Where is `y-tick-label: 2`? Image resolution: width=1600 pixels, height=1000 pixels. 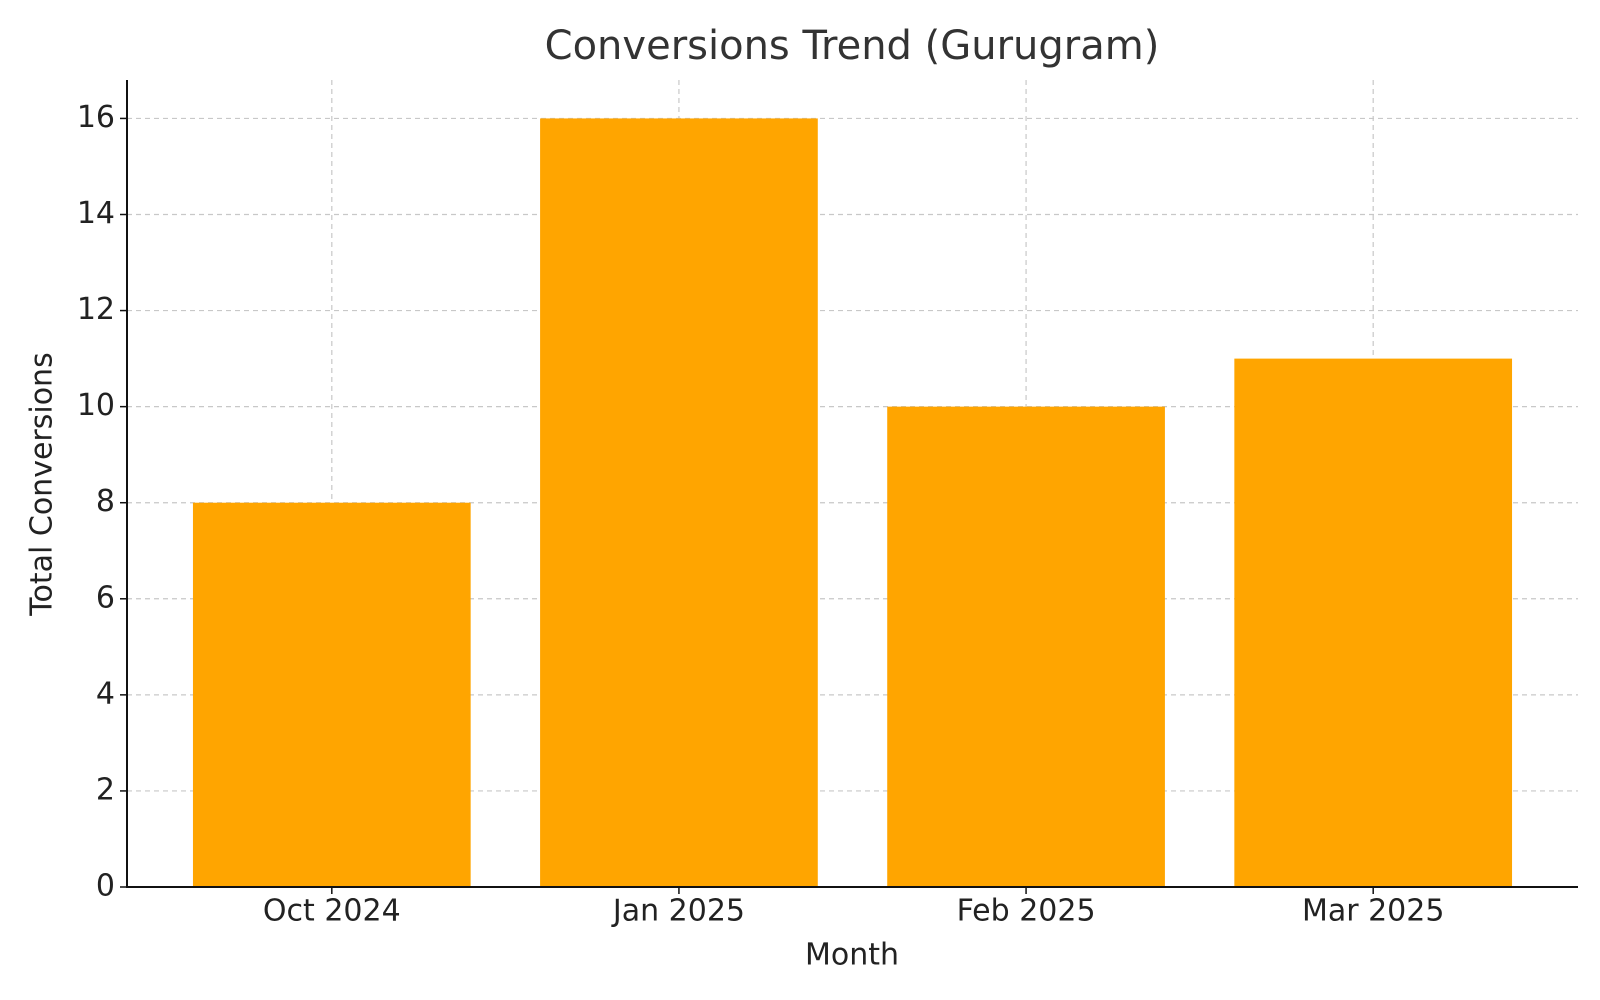
y-tick-label: 2 is located at coordinates (105, 789).